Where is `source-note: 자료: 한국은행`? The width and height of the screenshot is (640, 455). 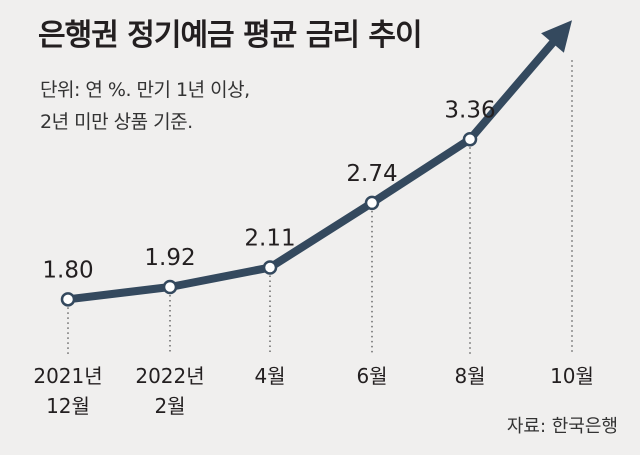 source-note: 자료: 한국은행 is located at coordinates (562, 426).